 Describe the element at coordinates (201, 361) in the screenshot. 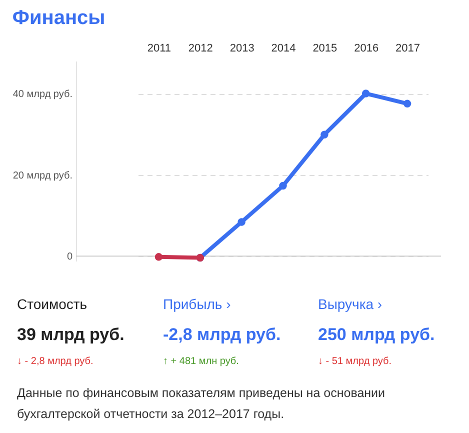

I see `text: ↑ + 481 млн руб.` at that location.